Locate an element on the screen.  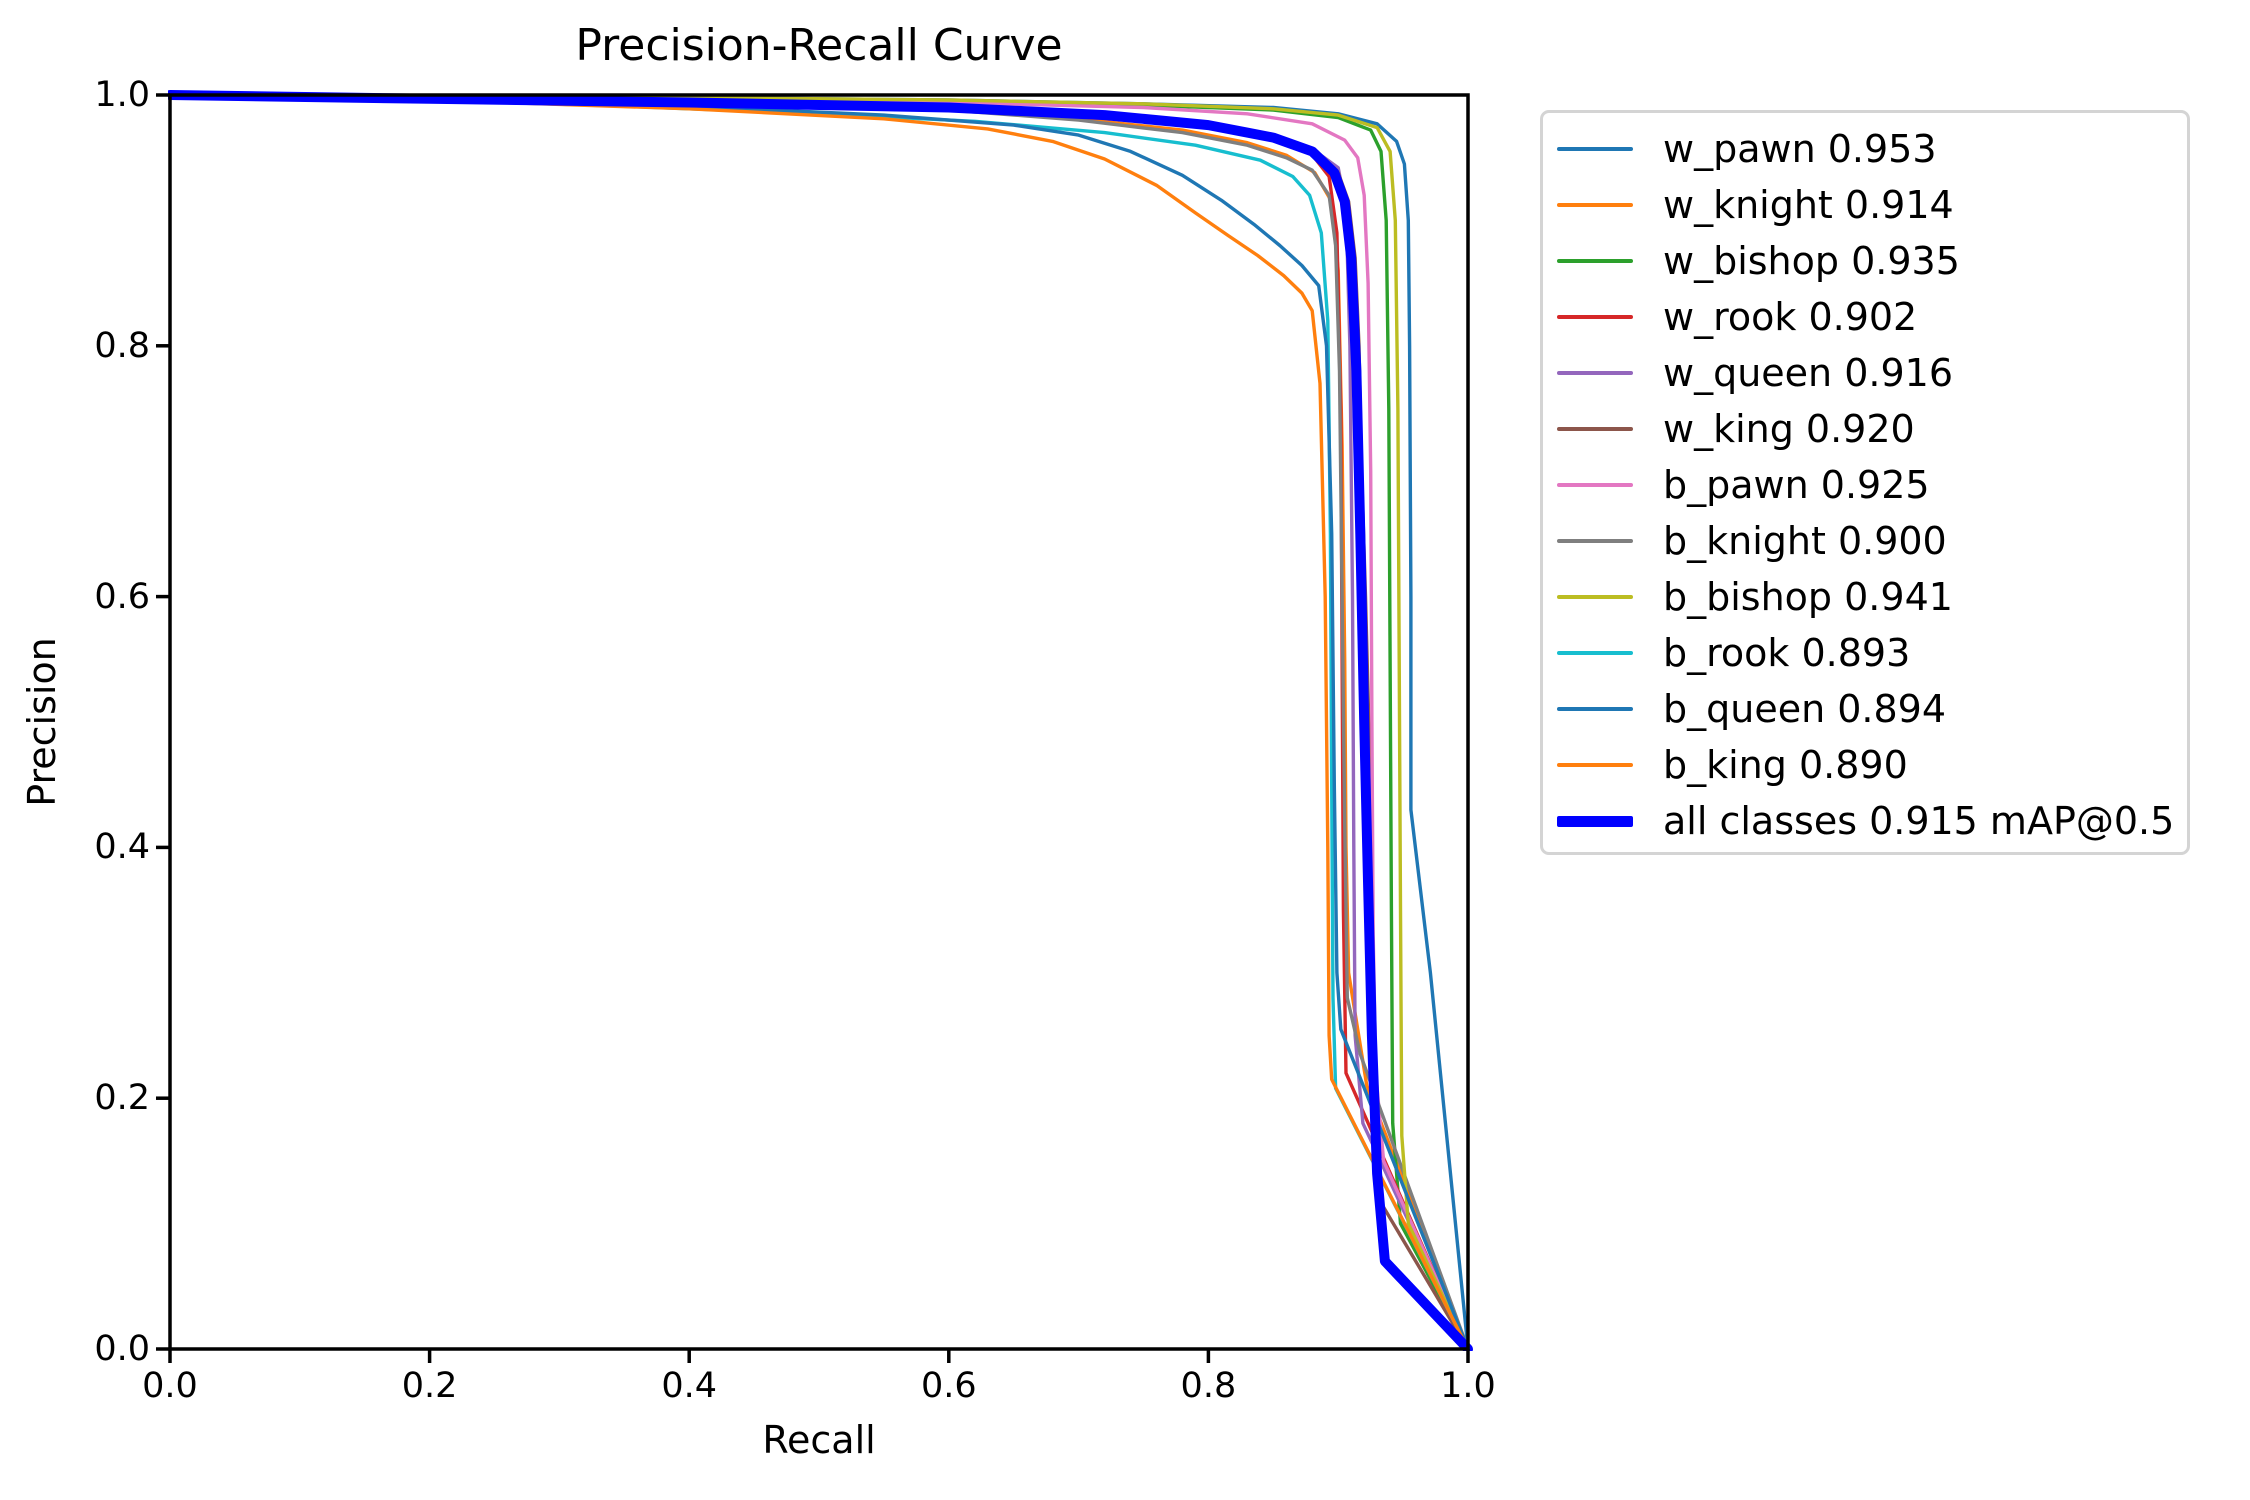
y-axis-label: Precision is located at coordinates (42, 722).